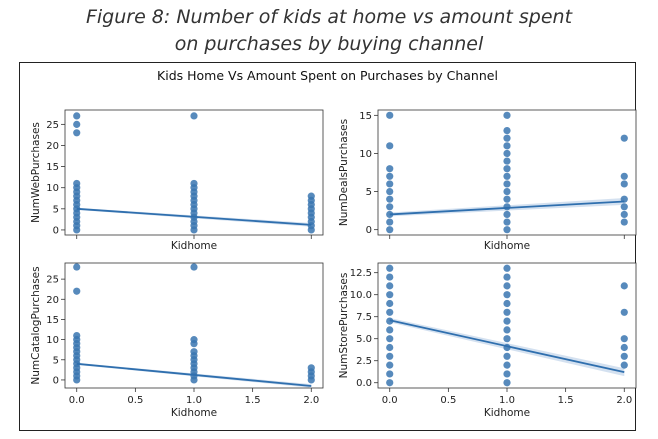  I want to click on catalog-x-tick-label: 2.0, so click(311, 400).